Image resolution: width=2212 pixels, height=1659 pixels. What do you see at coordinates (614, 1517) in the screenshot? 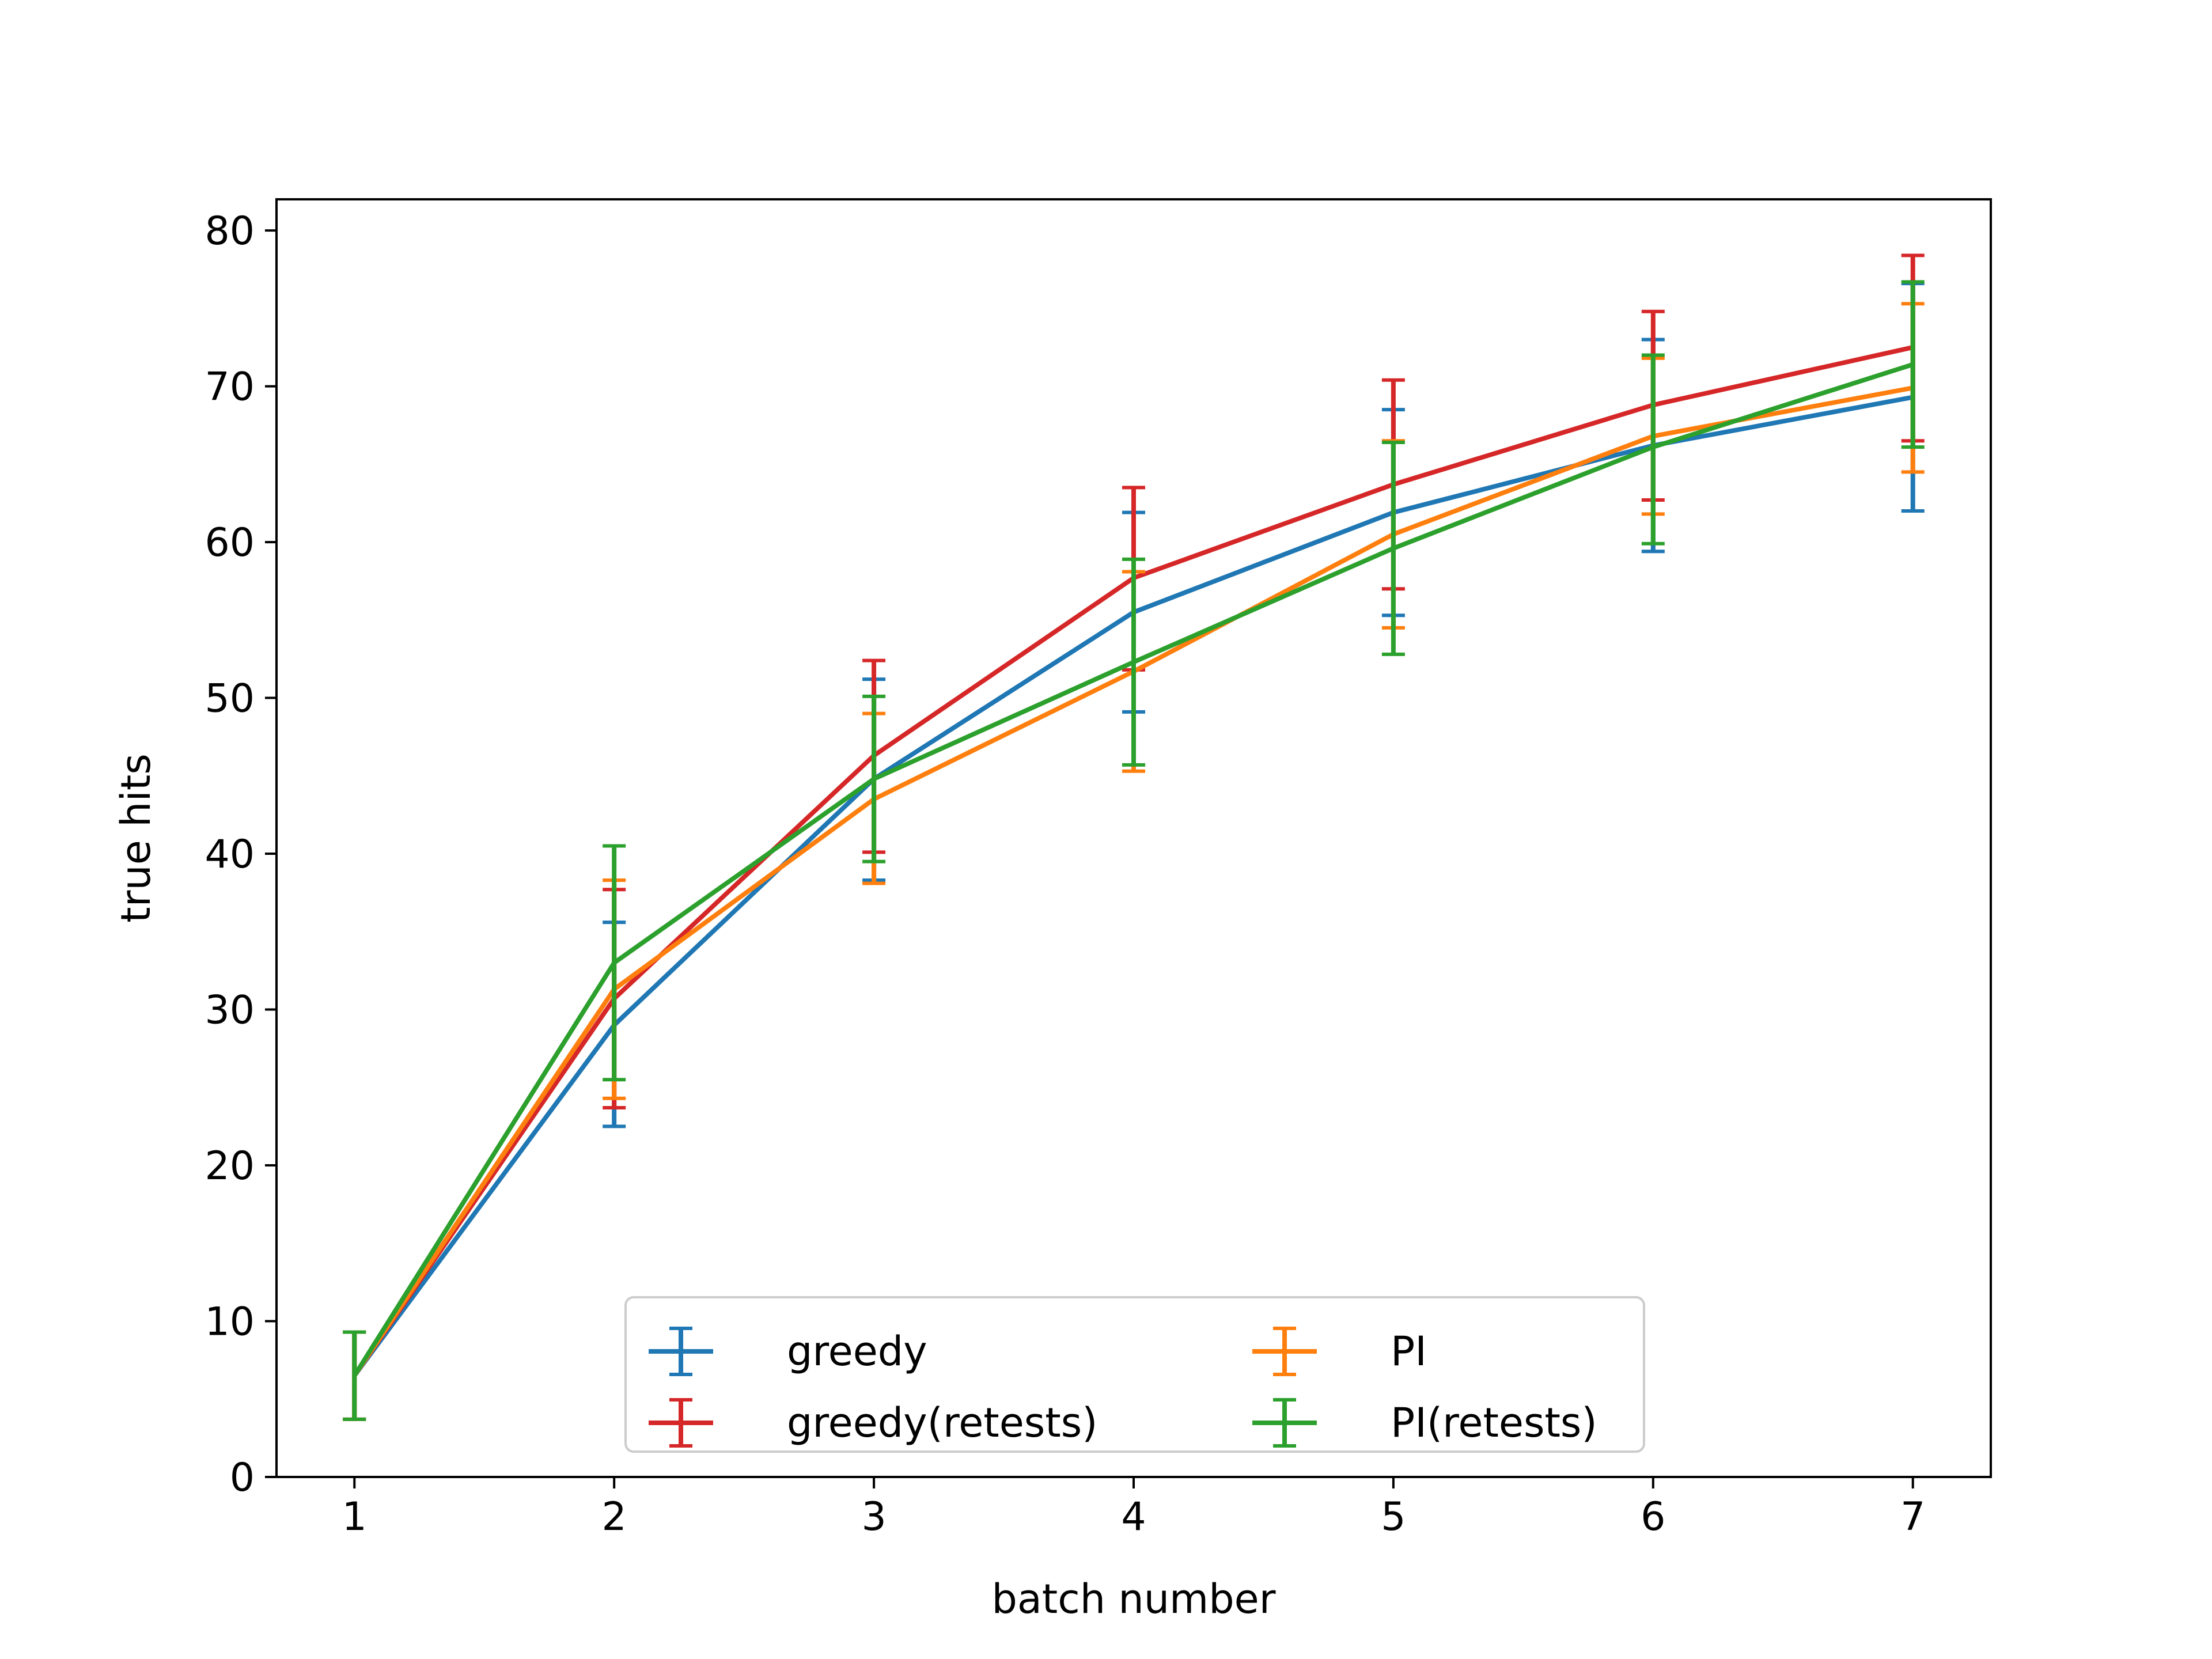
I see `x-tick-label: 2` at bounding box center [614, 1517].